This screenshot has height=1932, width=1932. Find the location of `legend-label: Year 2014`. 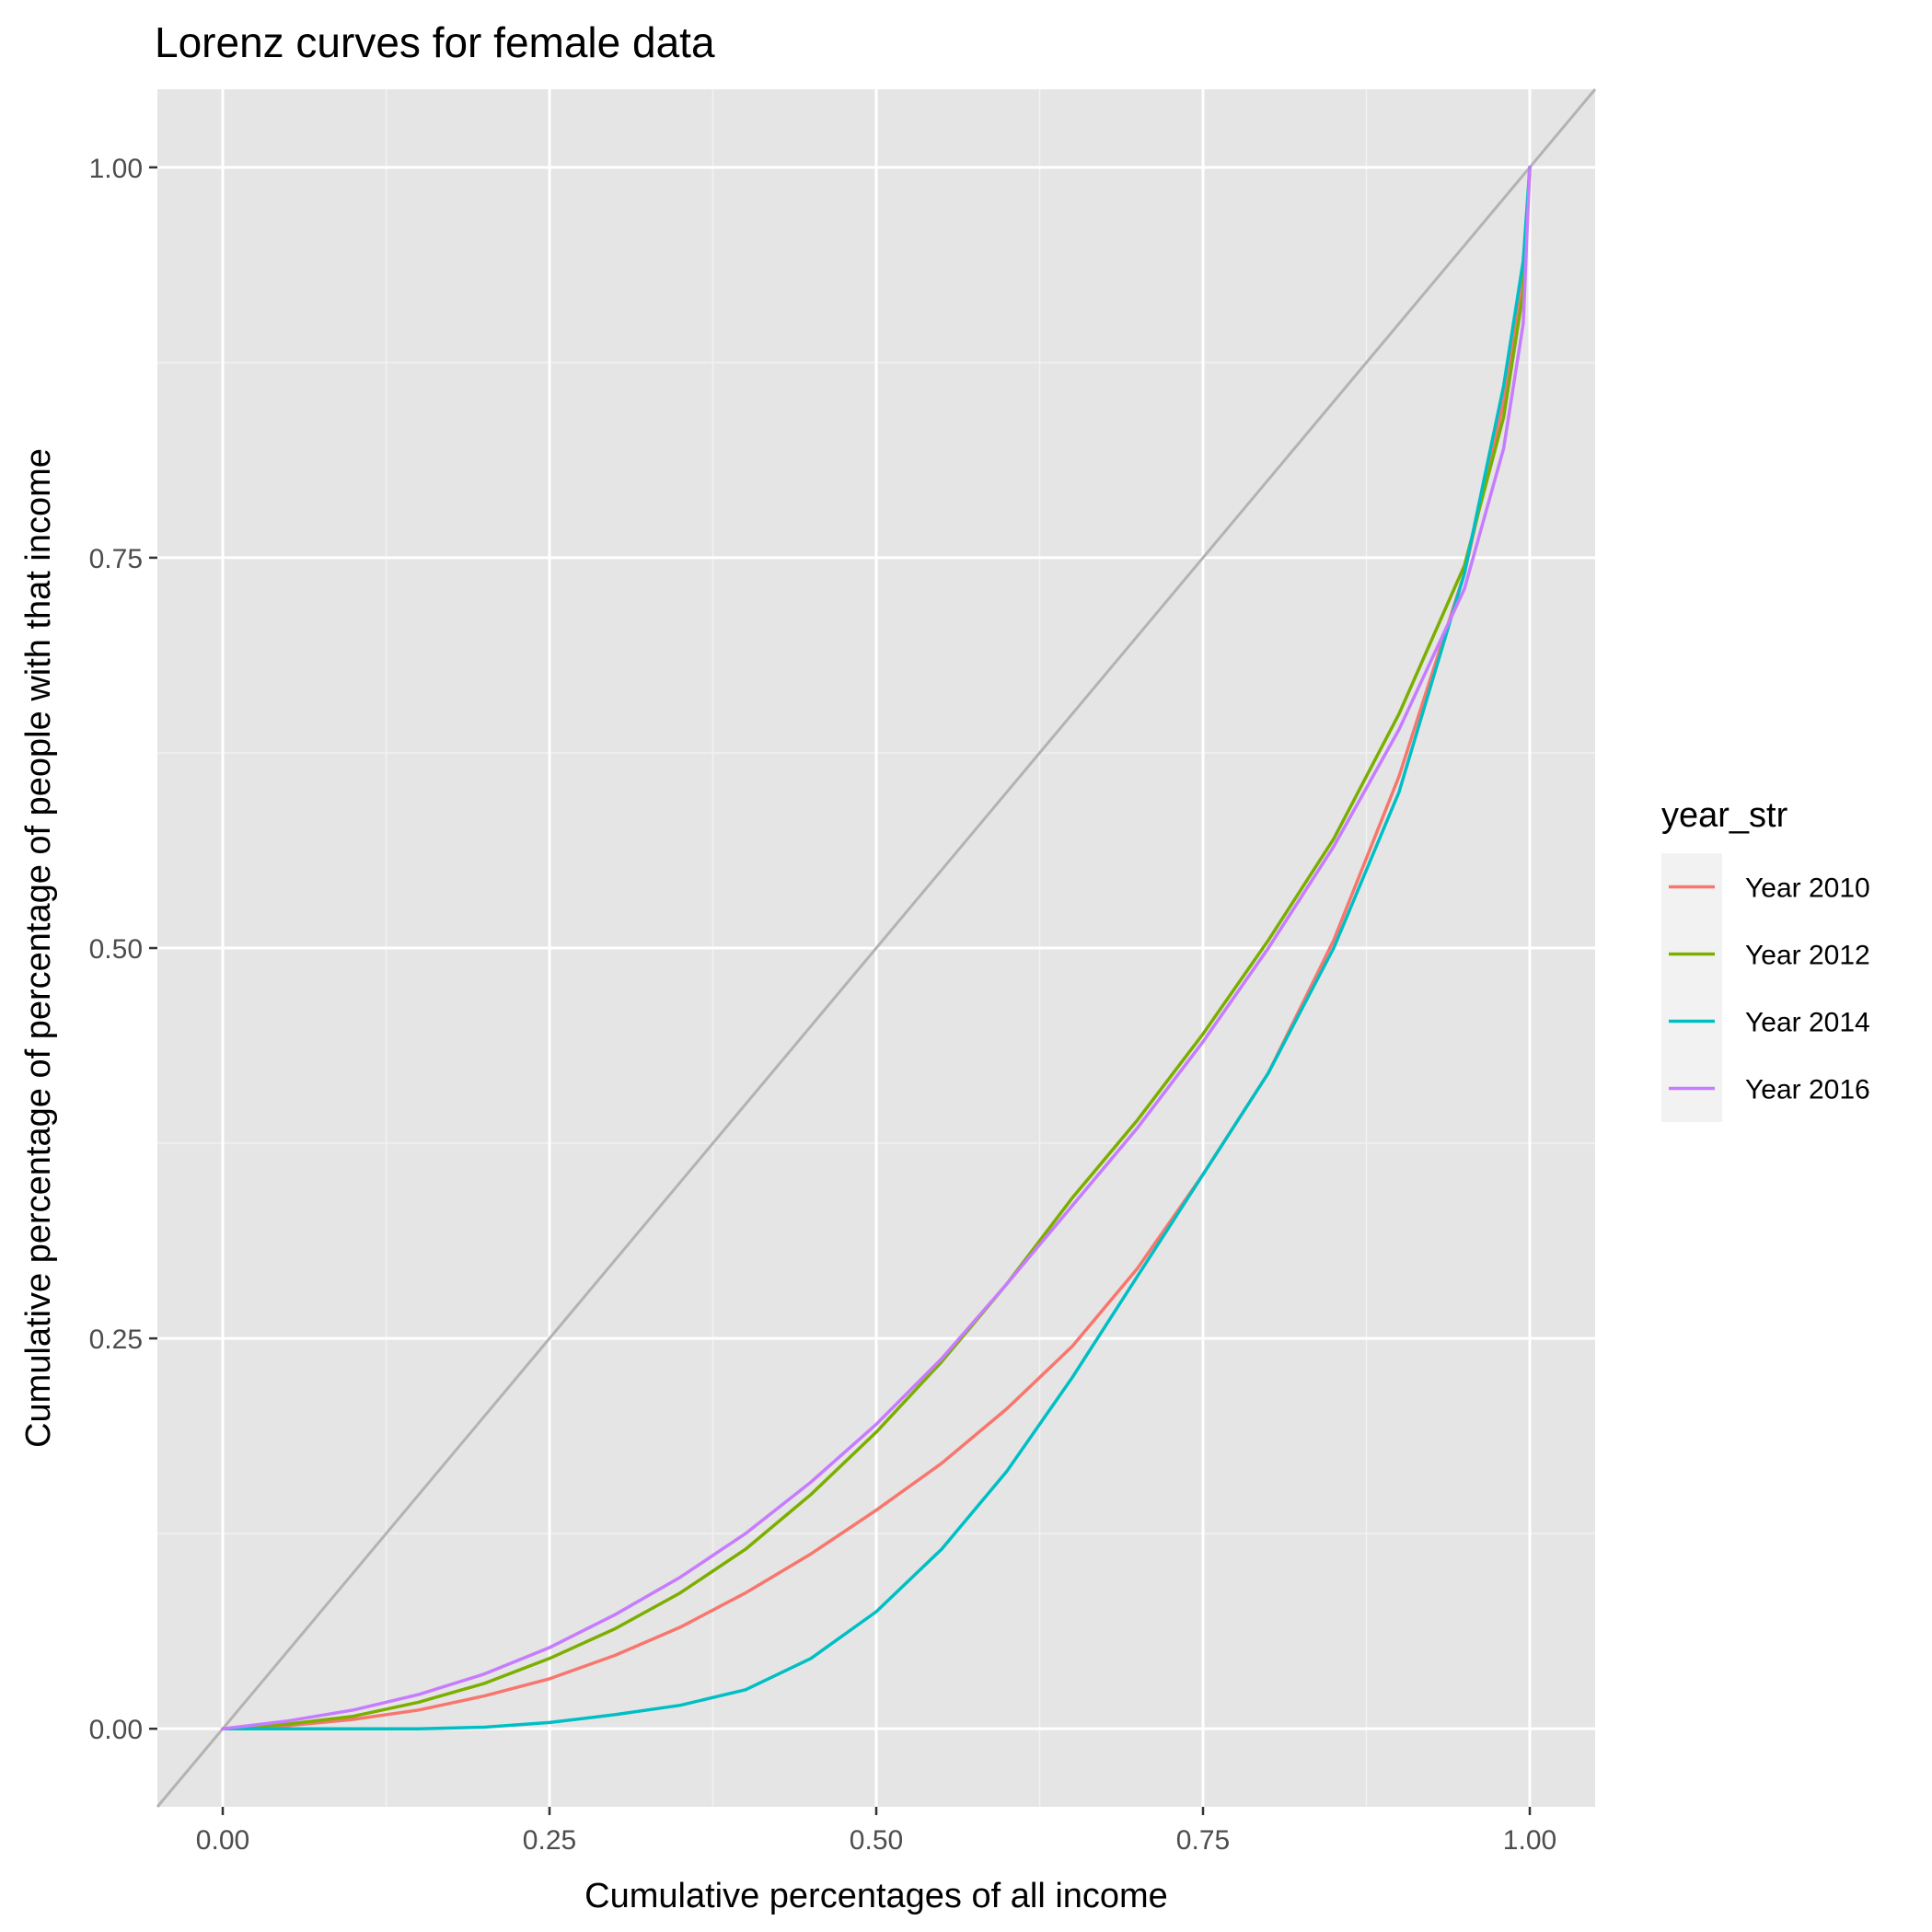

legend-label: Year 2014 is located at coordinates (1808, 1023).